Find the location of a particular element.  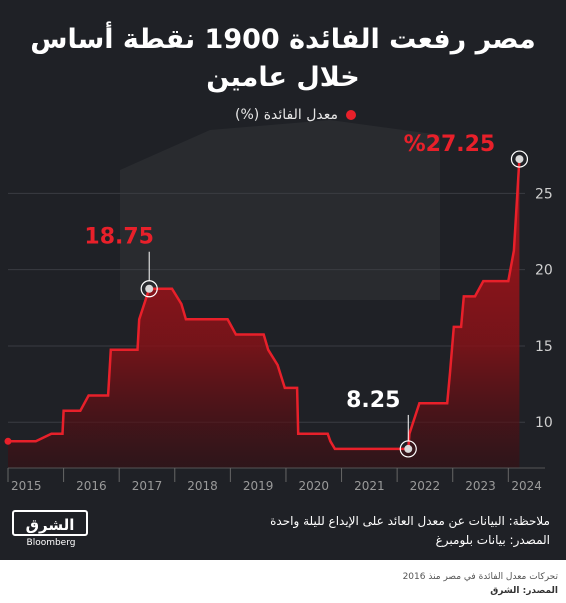

y-tick-label: 25 is located at coordinates (544, 194).